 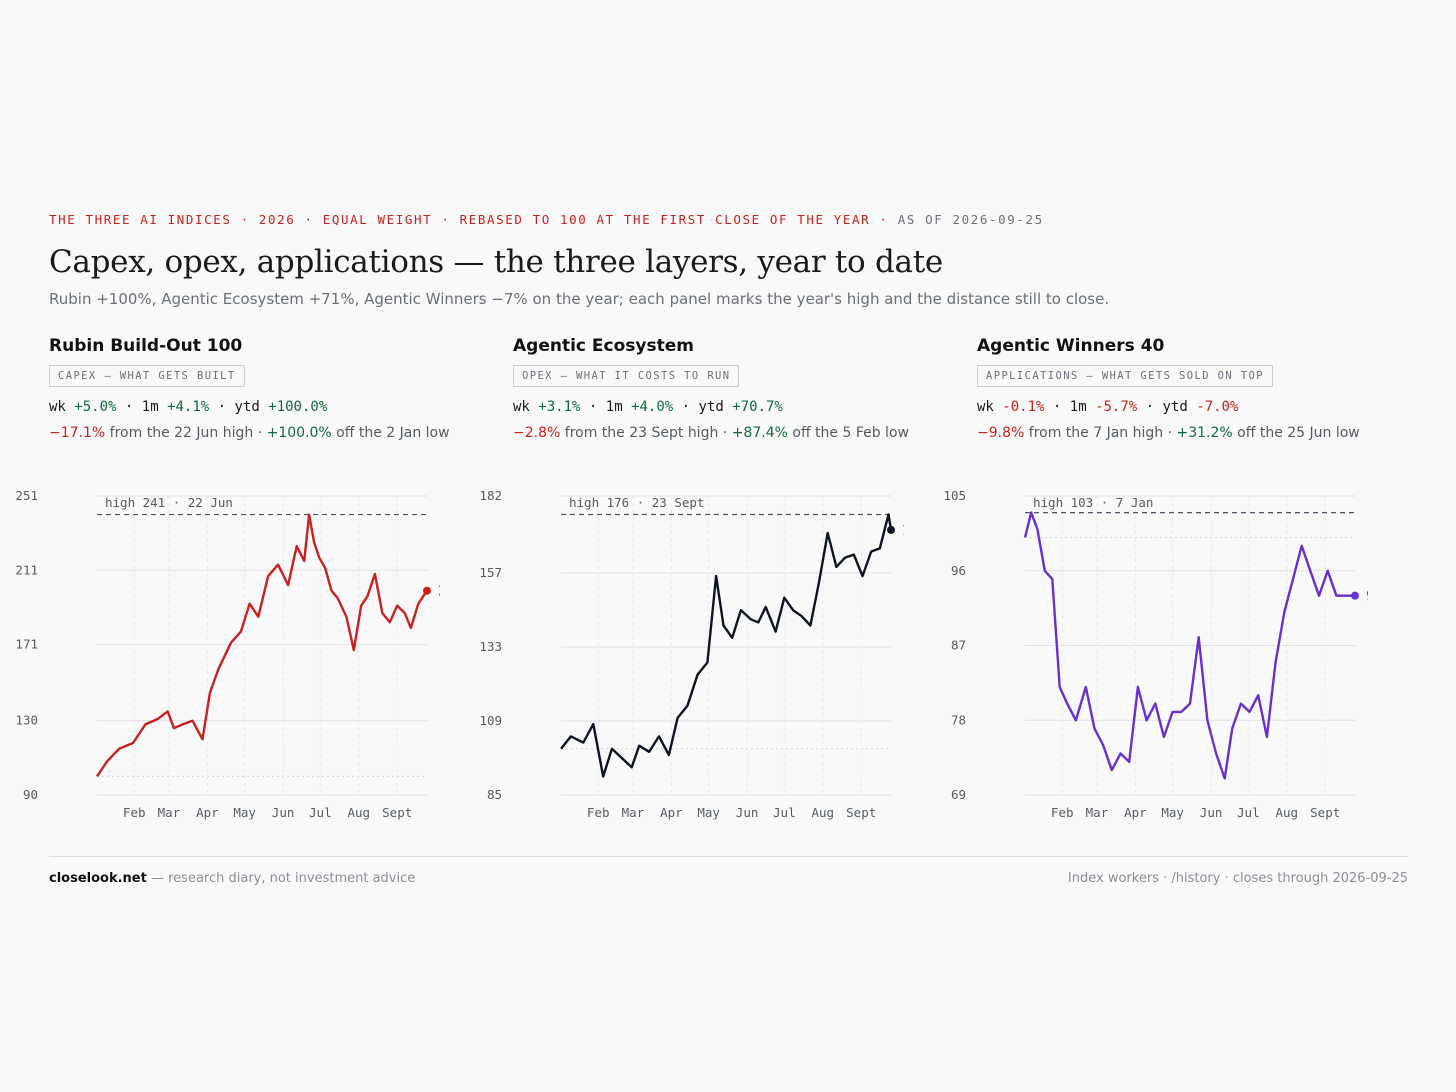 What do you see at coordinates (95, 407) in the screenshot?
I see `wk-return: +5.0%` at bounding box center [95, 407].